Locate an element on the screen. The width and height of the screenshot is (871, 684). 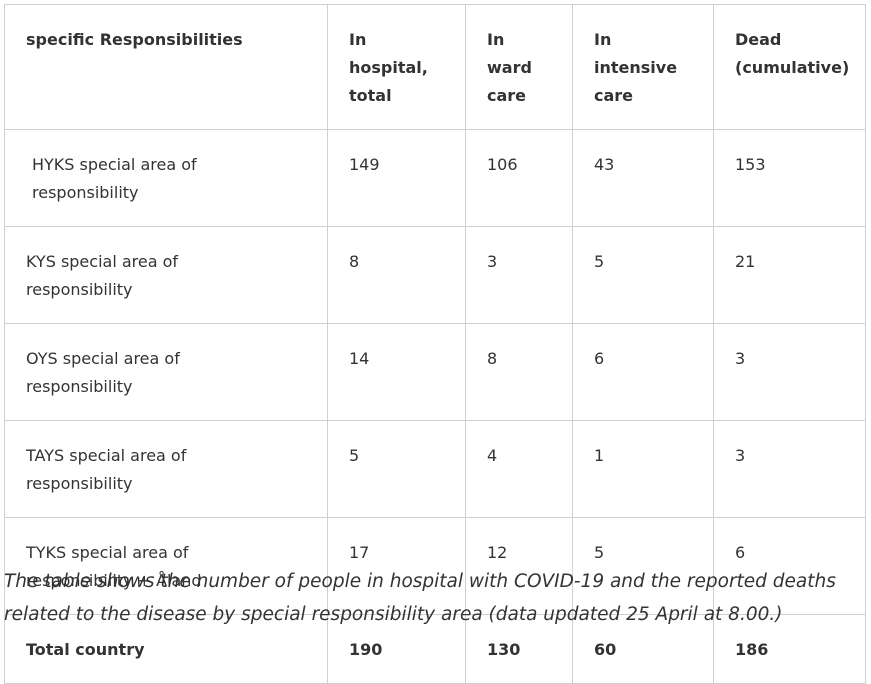
column-header: In hospital, total is located at coordinates (396, 67).